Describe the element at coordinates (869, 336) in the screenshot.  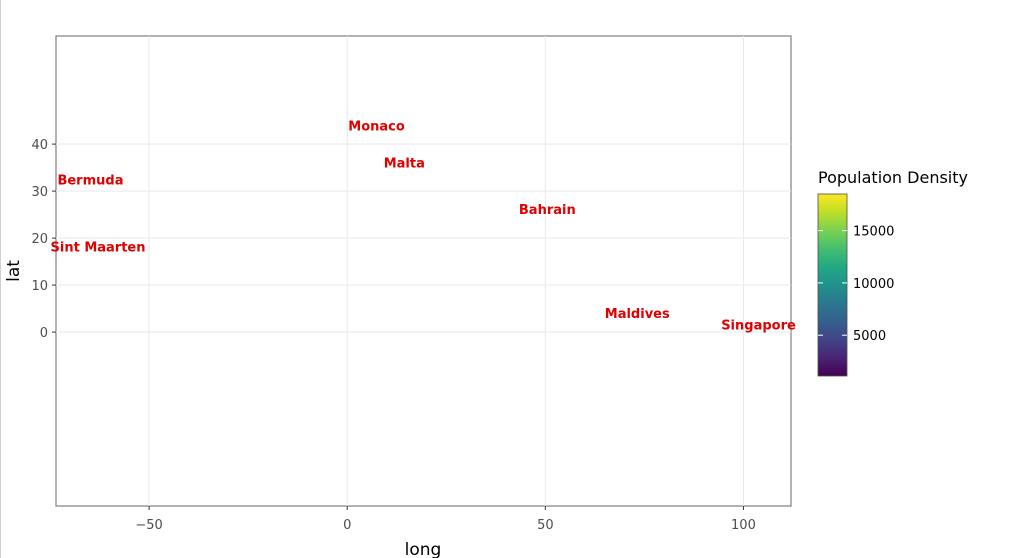
I see `legend-tick-label: 5000` at that location.